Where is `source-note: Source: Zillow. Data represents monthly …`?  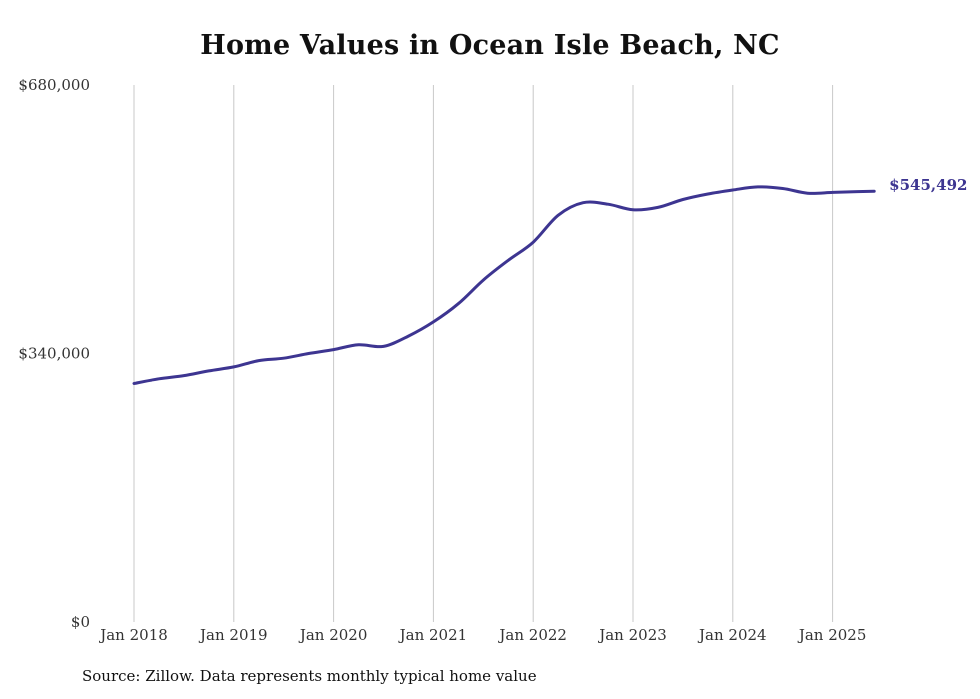 source-note: Source: Zillow. Data represents monthly … is located at coordinates (309, 676).